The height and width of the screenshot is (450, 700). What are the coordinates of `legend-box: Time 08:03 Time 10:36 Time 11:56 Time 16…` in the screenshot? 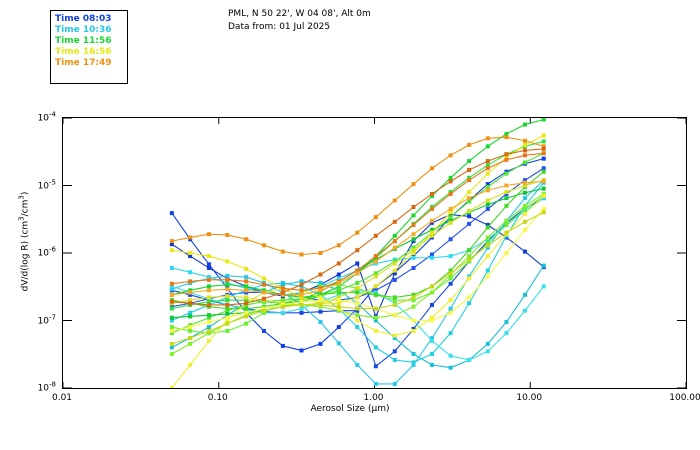 It's located at (89, 47).